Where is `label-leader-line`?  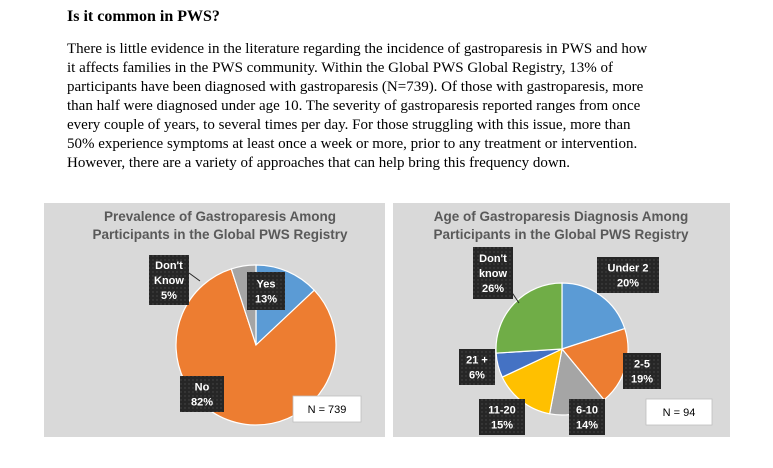
label-leader-line is located at coordinates (194, 277).